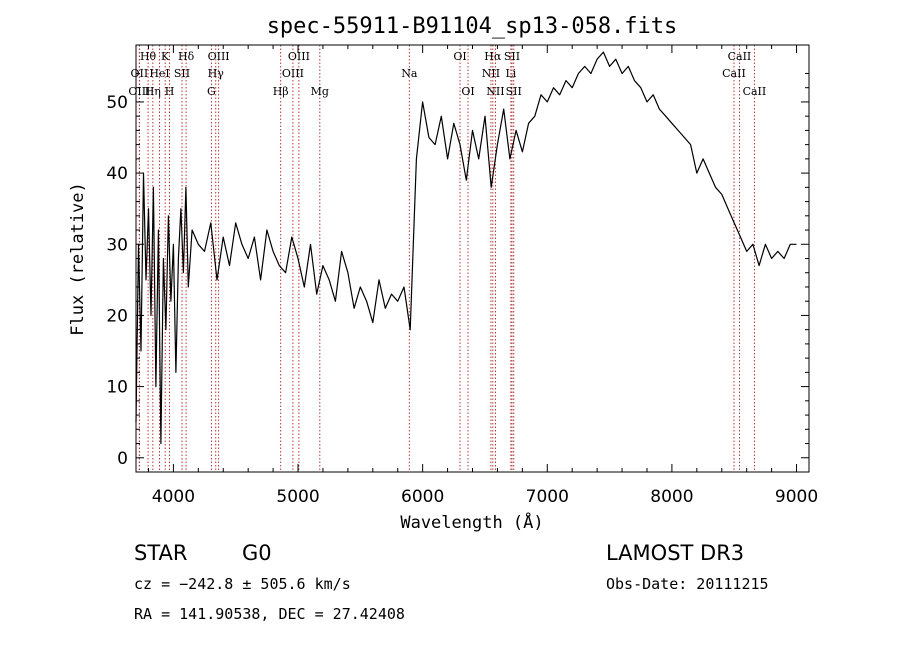 This screenshot has width=900, height=649. What do you see at coordinates (211, 91) in the screenshot?
I see `line-label: G` at bounding box center [211, 91].